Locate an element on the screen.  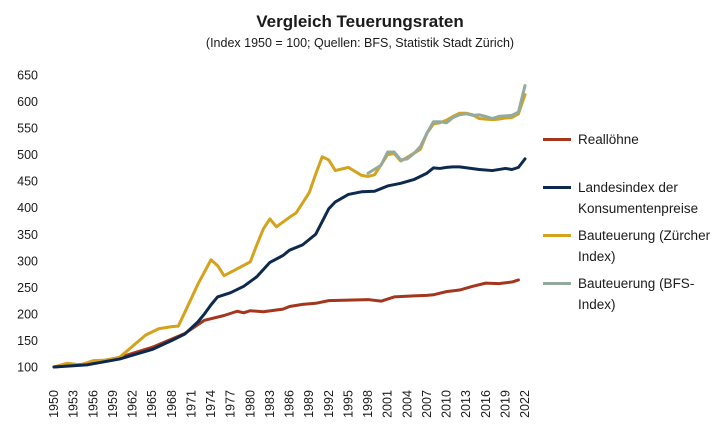
legend-label: Landesindex der Konsumentenpreise is located at coordinates (638, 198).